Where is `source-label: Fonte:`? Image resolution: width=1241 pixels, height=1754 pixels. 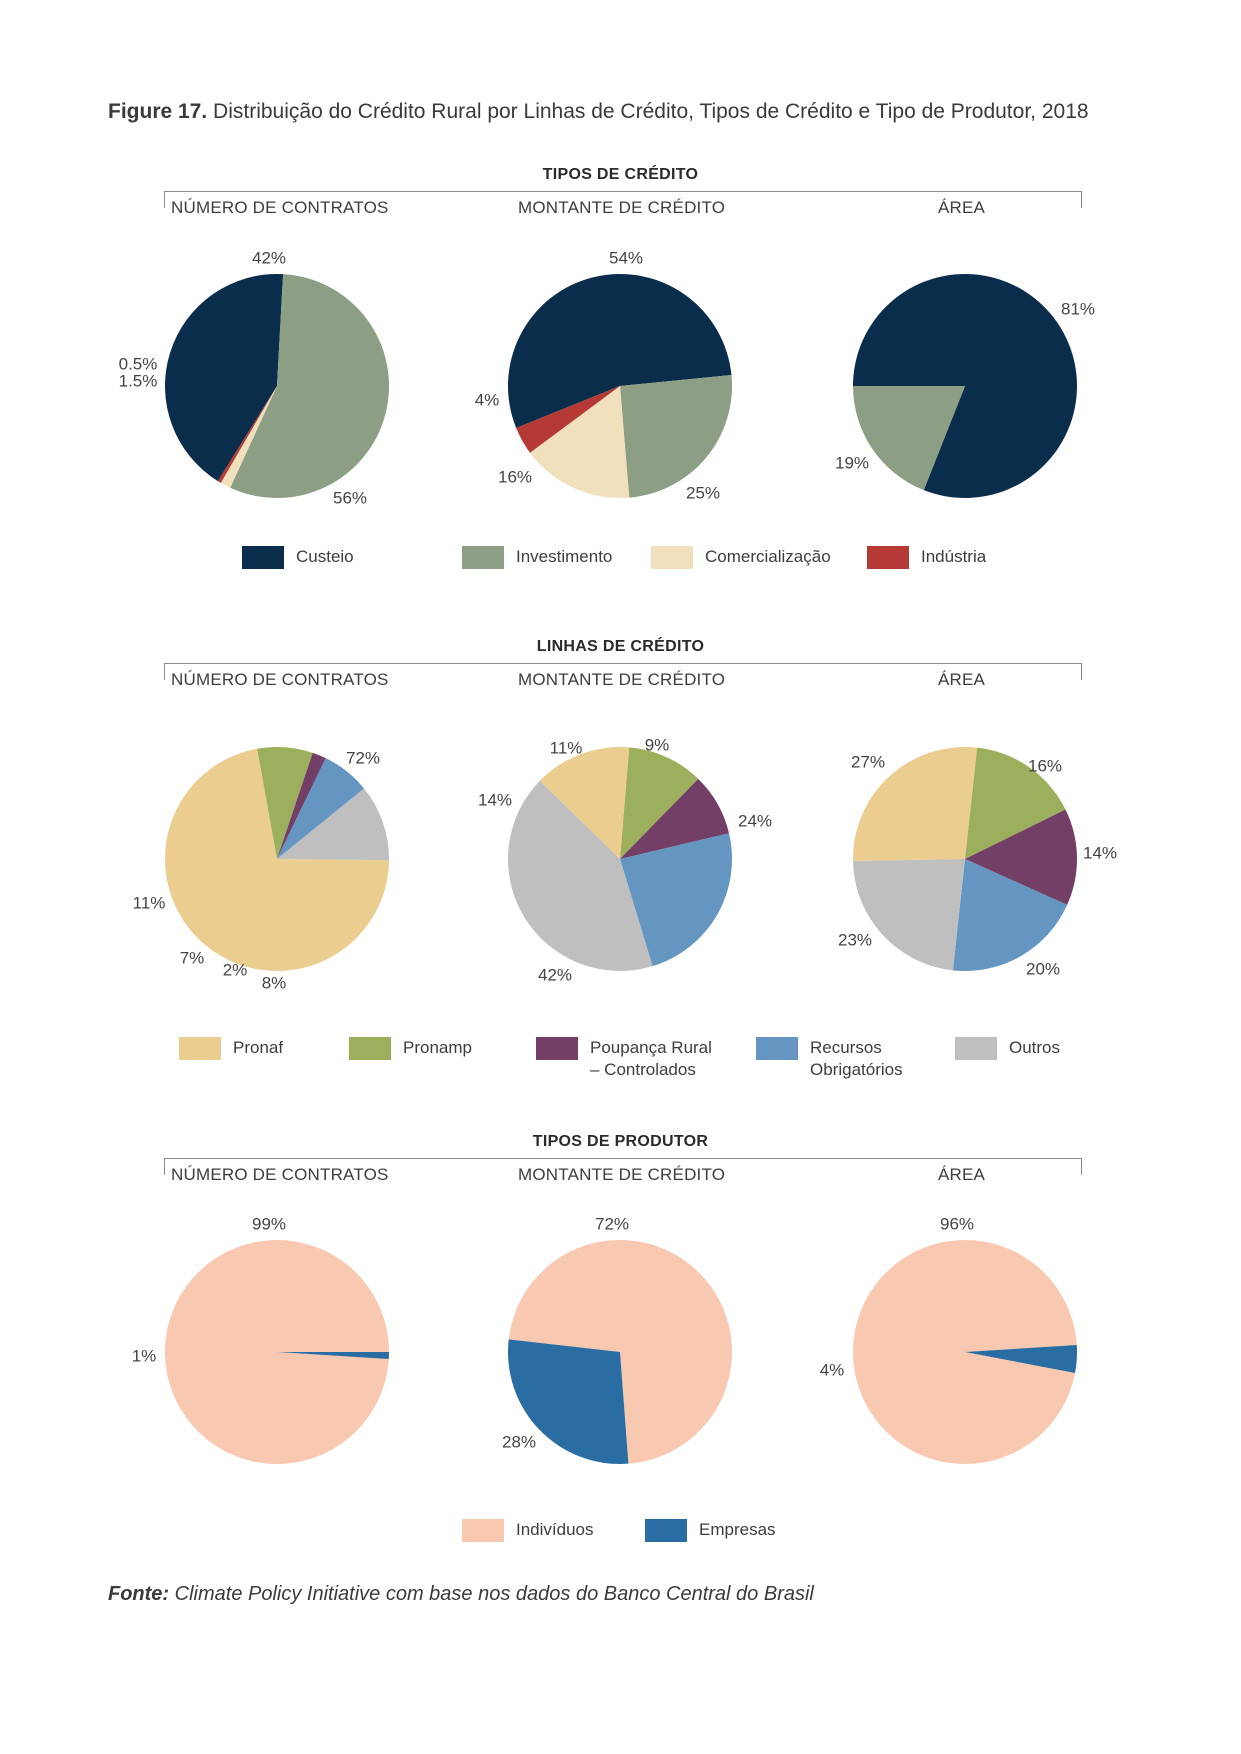
source-label: Fonte: is located at coordinates (139, 1594).